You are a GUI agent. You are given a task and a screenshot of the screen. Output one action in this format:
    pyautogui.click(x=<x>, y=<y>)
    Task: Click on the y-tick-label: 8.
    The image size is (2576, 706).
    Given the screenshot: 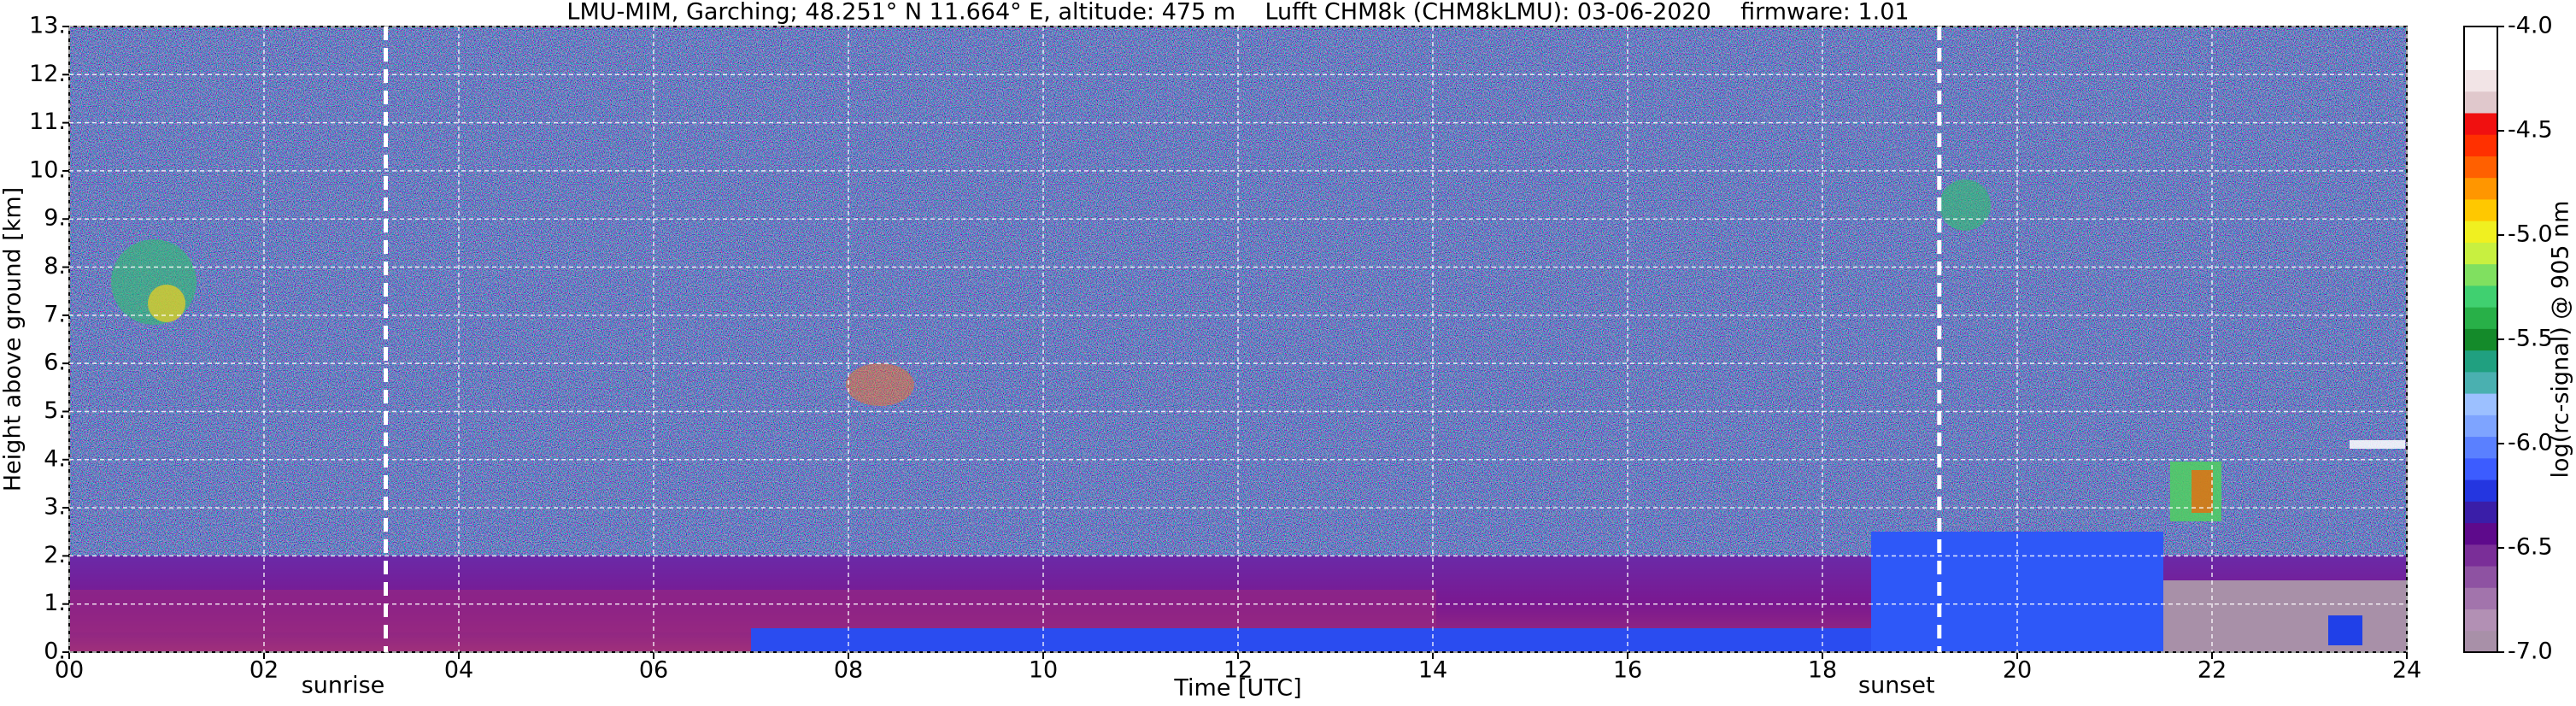 What is the action you would take?
    pyautogui.click(x=55, y=266)
    